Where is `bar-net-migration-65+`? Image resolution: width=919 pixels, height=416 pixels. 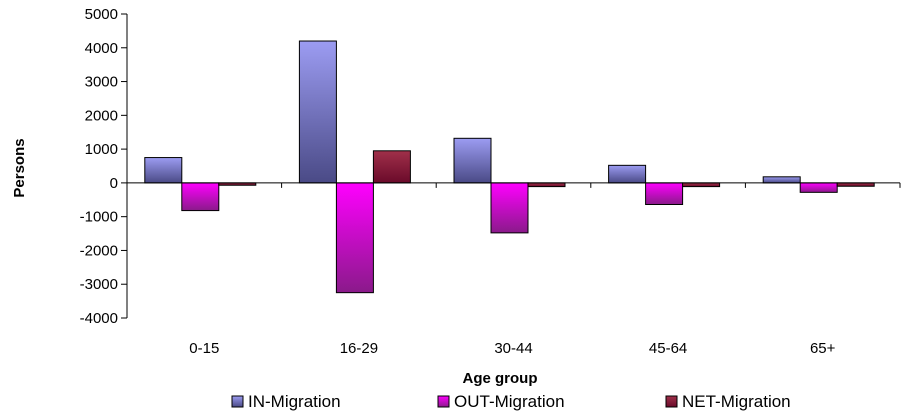 bar-net-migration-65+ is located at coordinates (855, 184).